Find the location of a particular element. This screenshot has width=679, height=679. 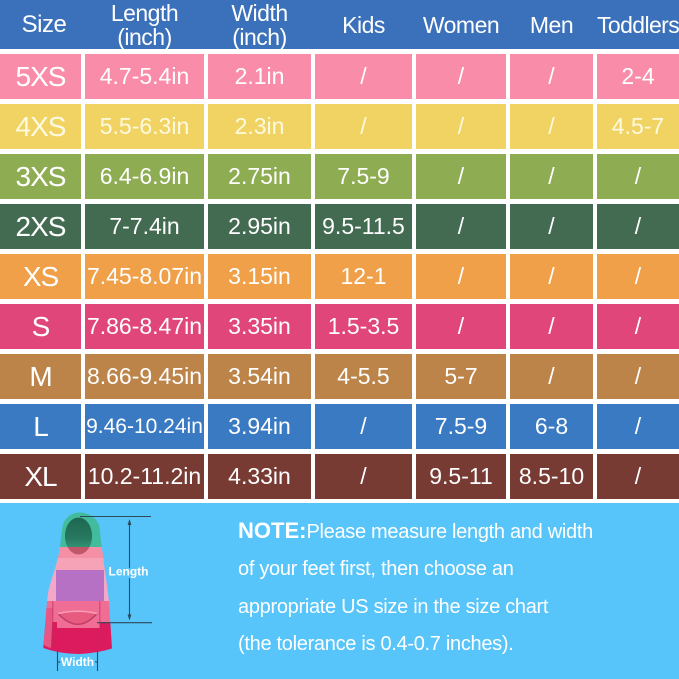

svg-text: Length is located at coordinates (129, 572).